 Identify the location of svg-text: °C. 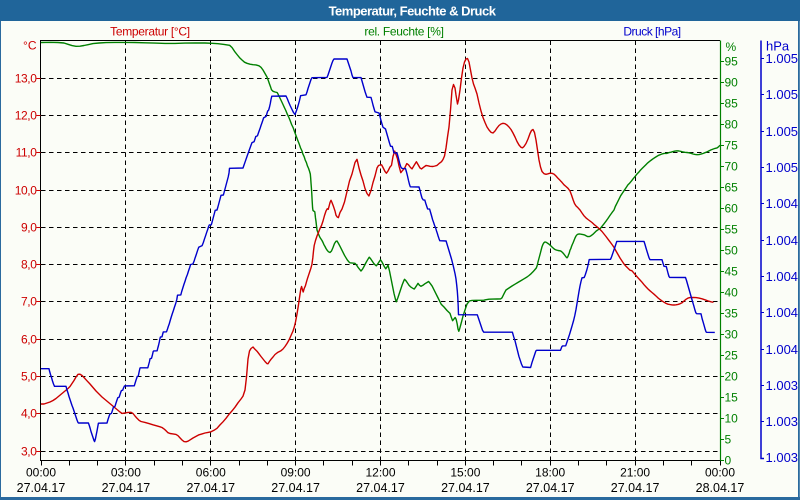
(30, 46).